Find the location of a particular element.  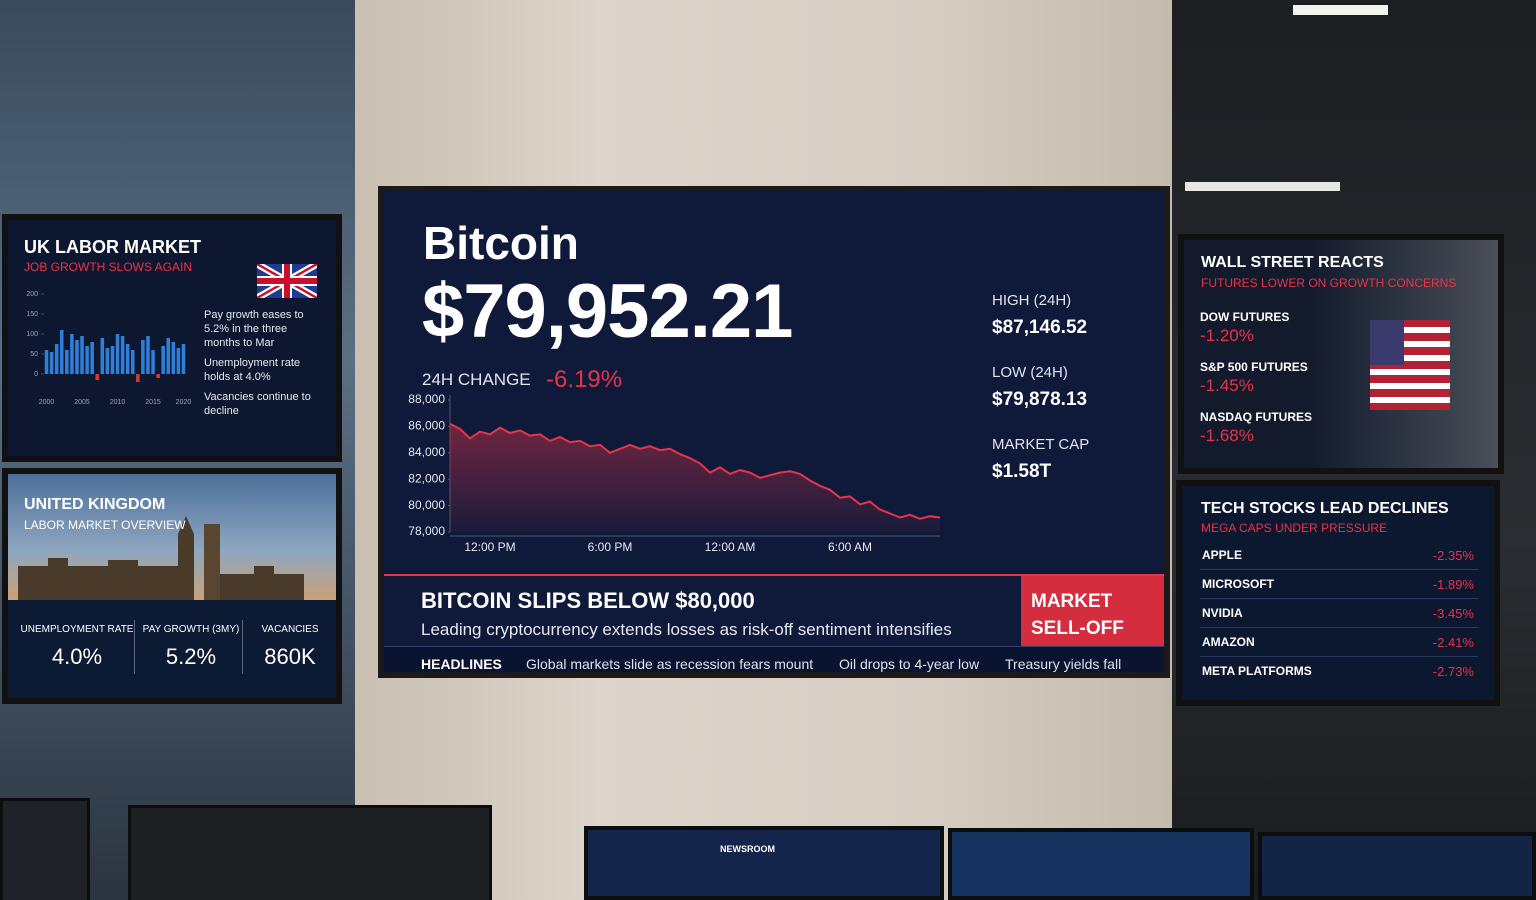

ceiling-light is located at coordinates (1340, 10).